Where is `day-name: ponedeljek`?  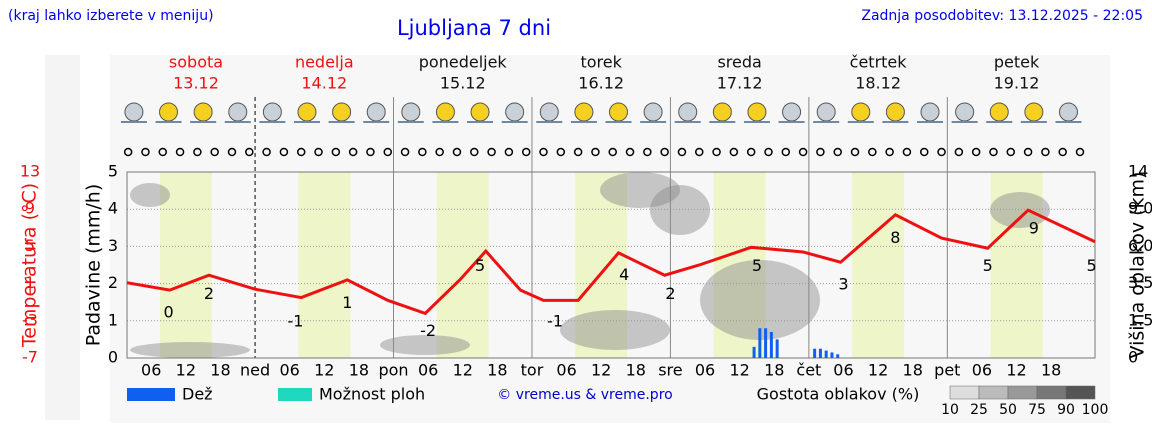 day-name: ponedeljek is located at coordinates (463, 62).